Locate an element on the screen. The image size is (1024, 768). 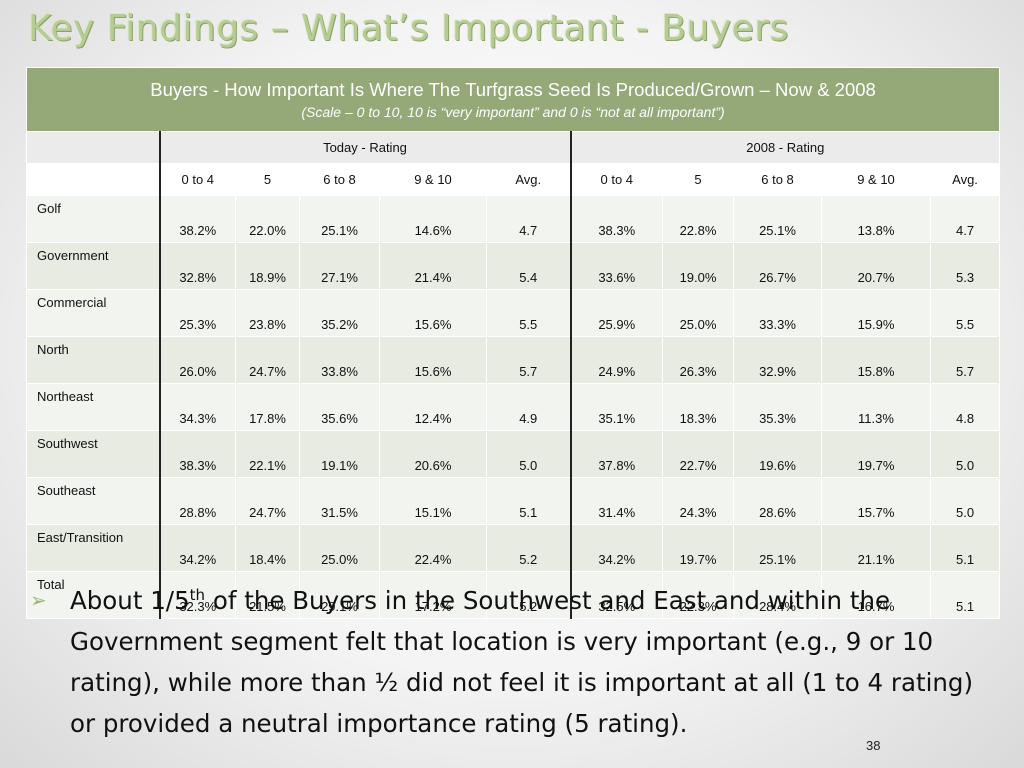
table-cell: 22.7% is located at coordinates (698, 454).